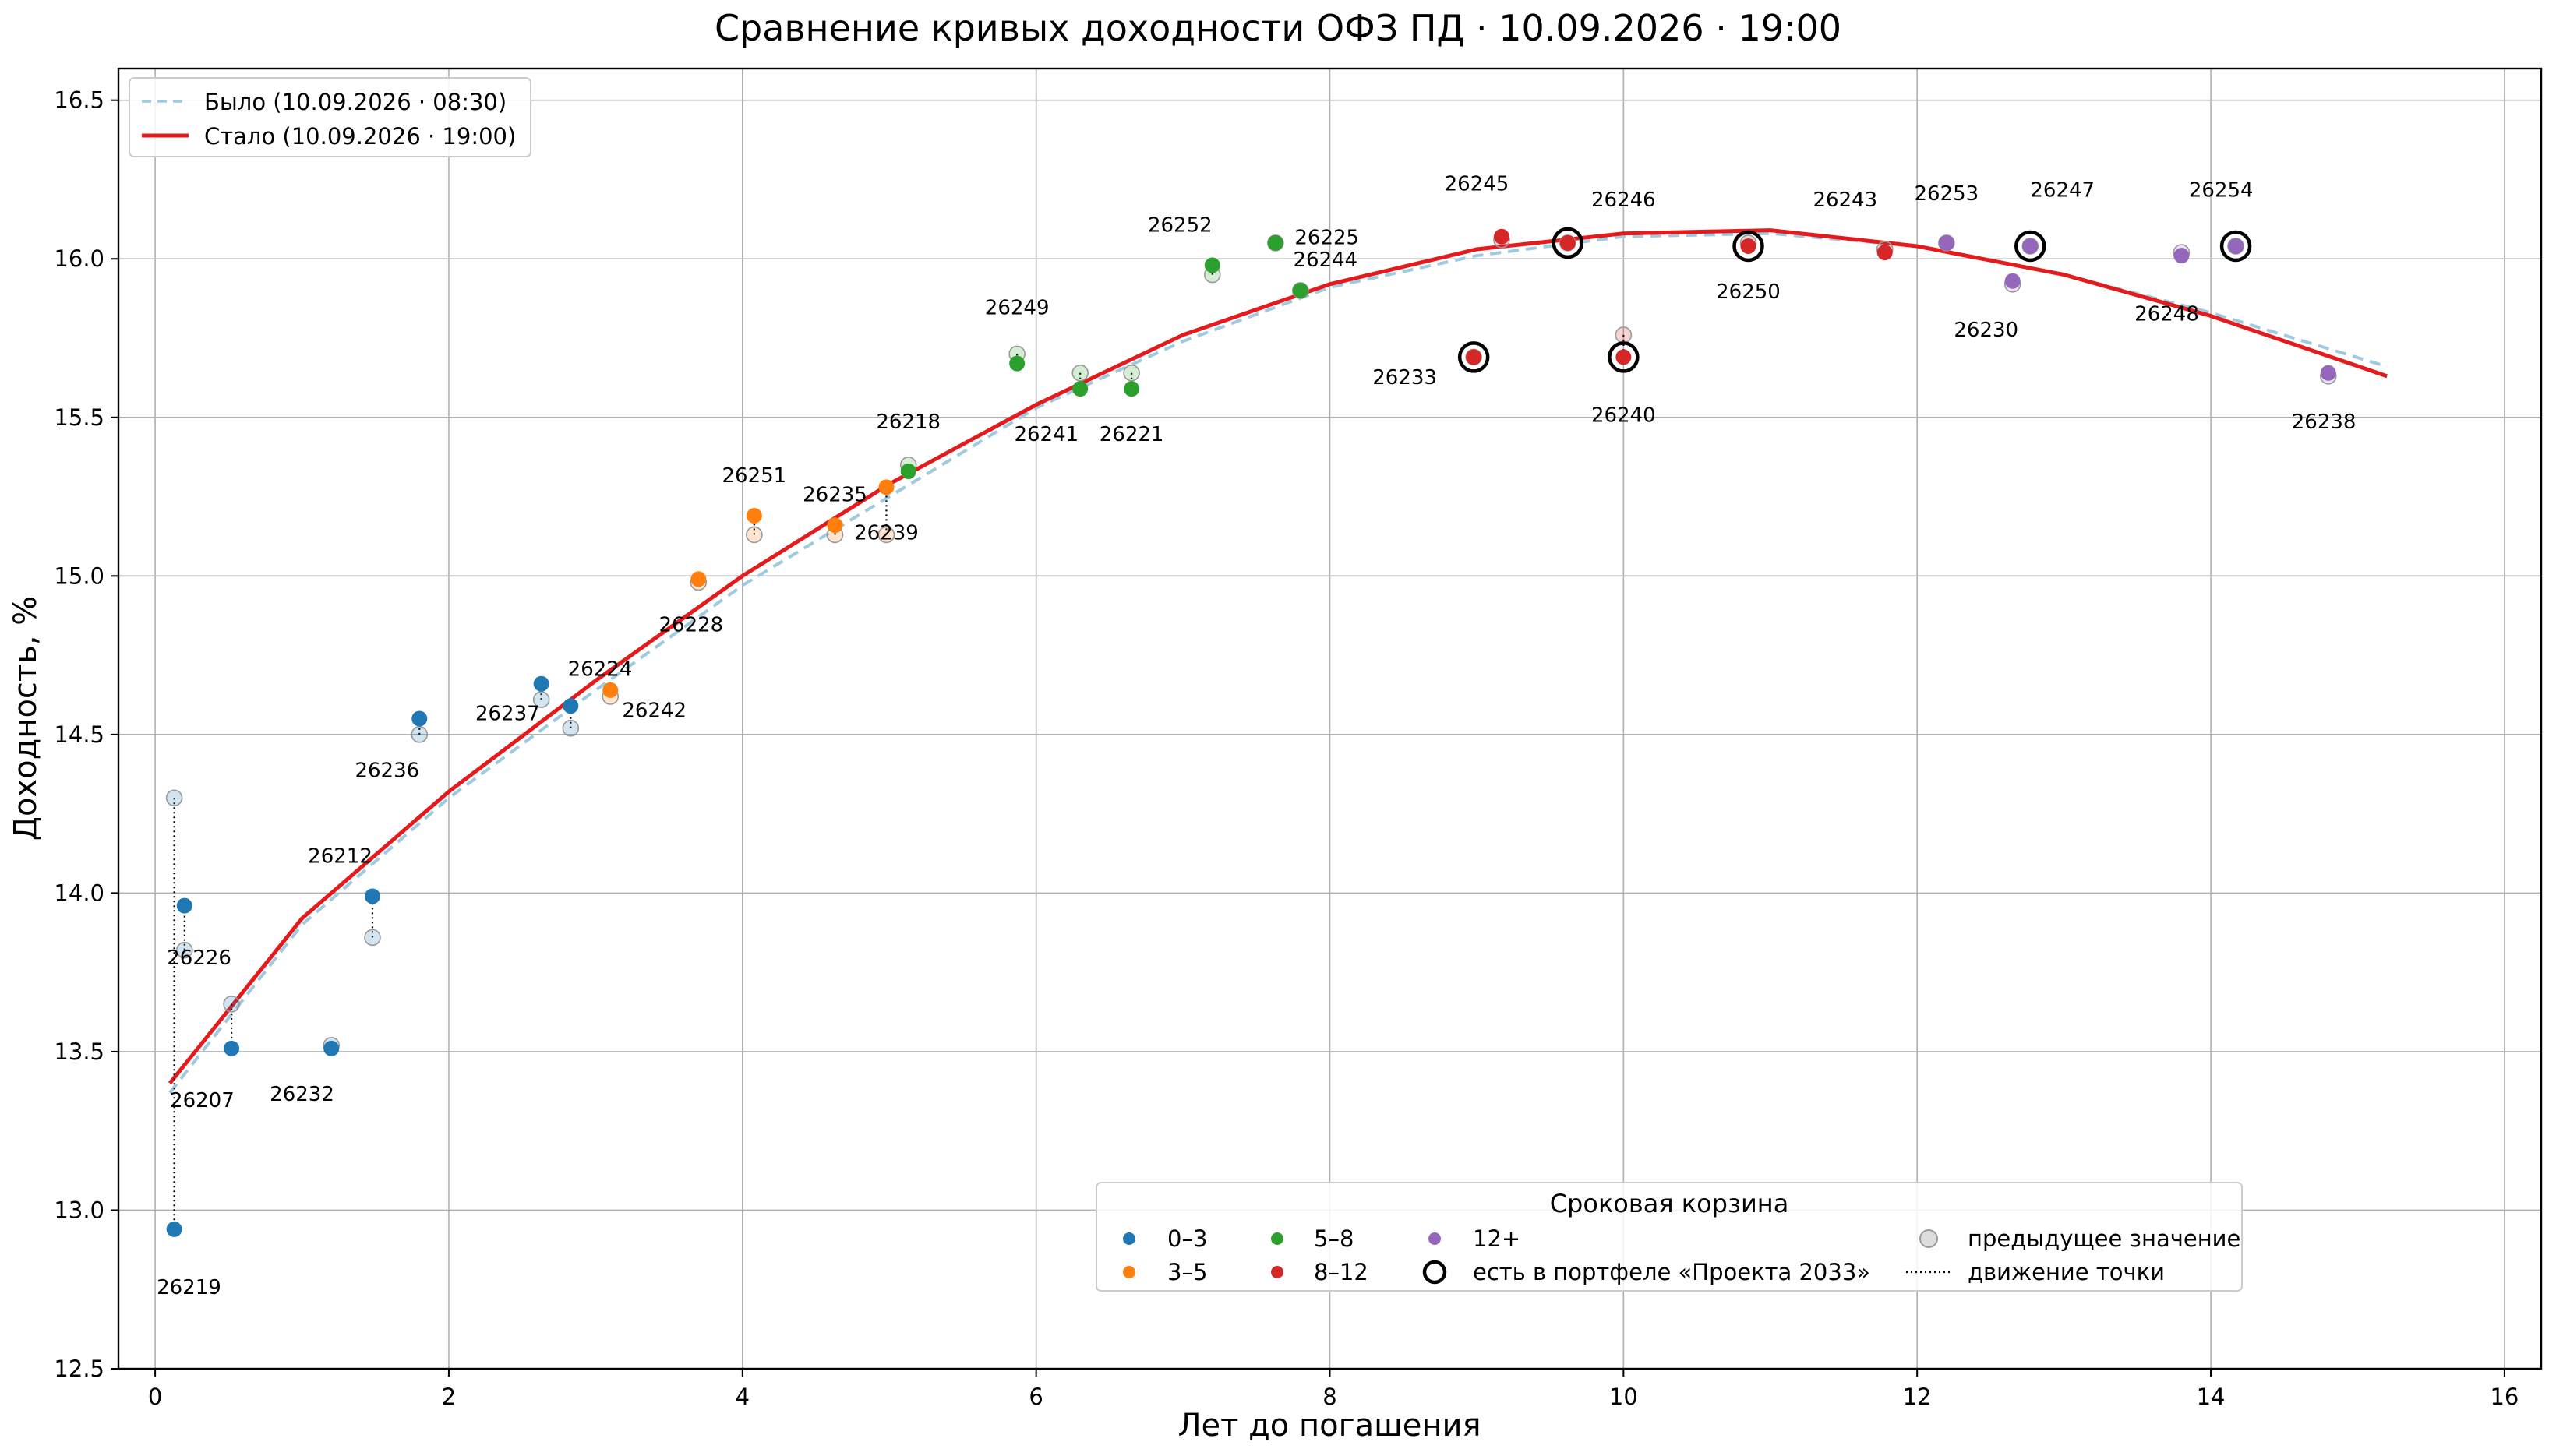 This screenshot has height=1456, width=2556. Describe the element at coordinates (835, 495) in the screenshot. I see `point-label-26235: 26235` at that location.